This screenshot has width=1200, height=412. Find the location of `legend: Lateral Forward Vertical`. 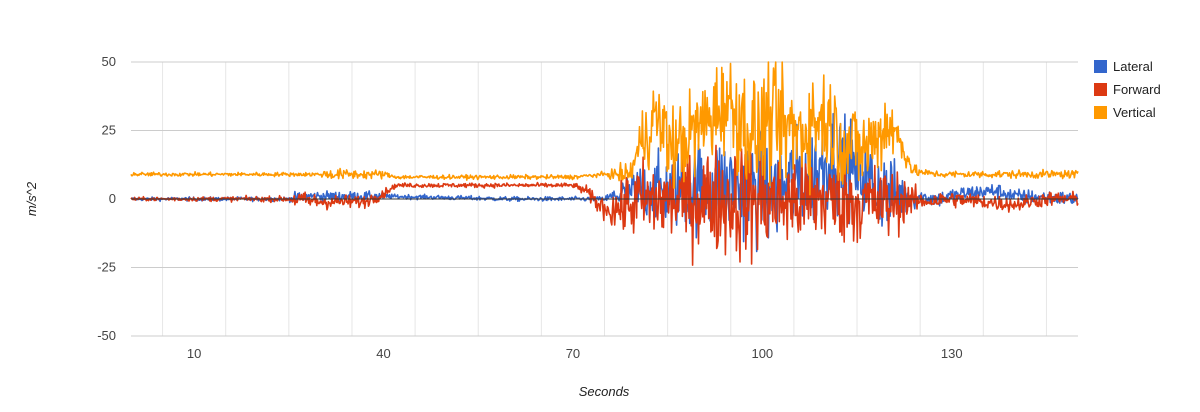

legend: Lateral Forward Vertical is located at coordinates (1127, 89).